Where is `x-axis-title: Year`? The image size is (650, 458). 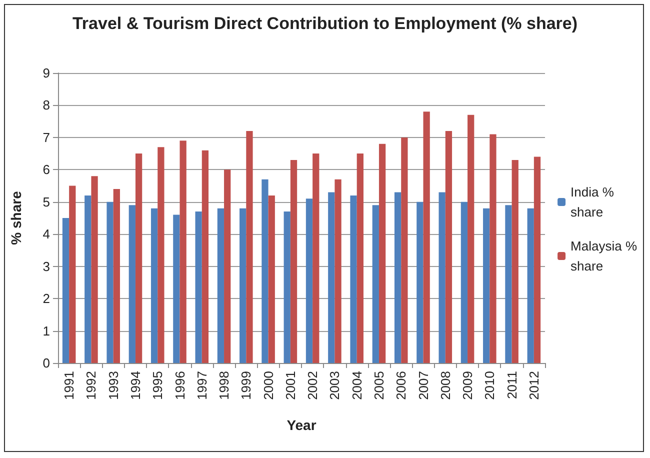 x-axis-title: Year is located at coordinates (301, 425).